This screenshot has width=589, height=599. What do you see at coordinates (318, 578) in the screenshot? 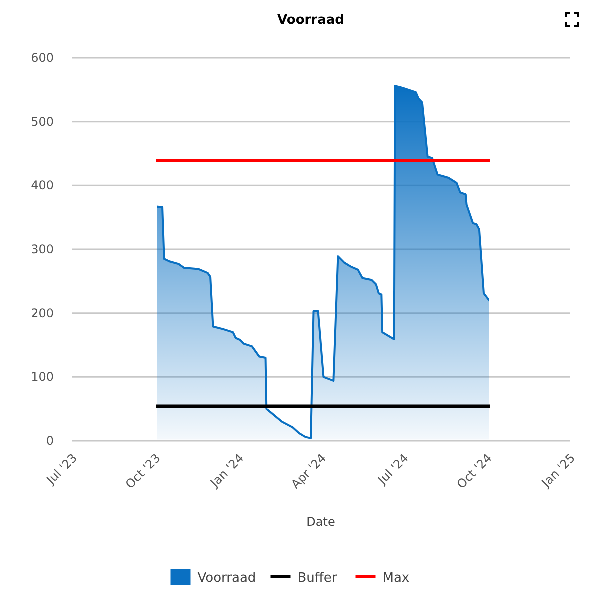
I see `legend-label: Buffer` at bounding box center [318, 578].